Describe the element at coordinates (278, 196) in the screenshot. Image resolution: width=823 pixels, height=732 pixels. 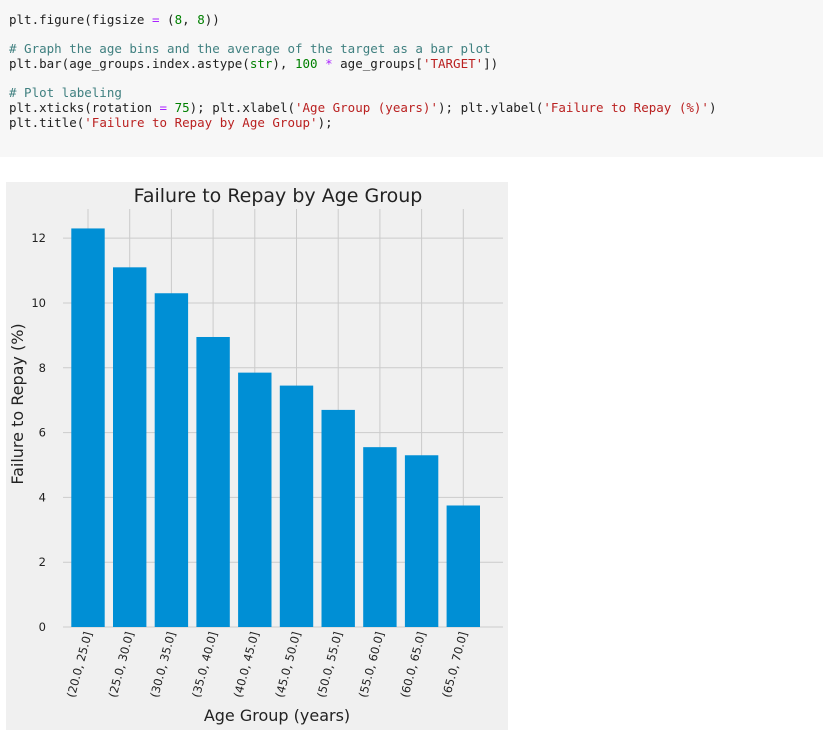
I see `chart-title: Failure to Repay by Age Group` at that location.